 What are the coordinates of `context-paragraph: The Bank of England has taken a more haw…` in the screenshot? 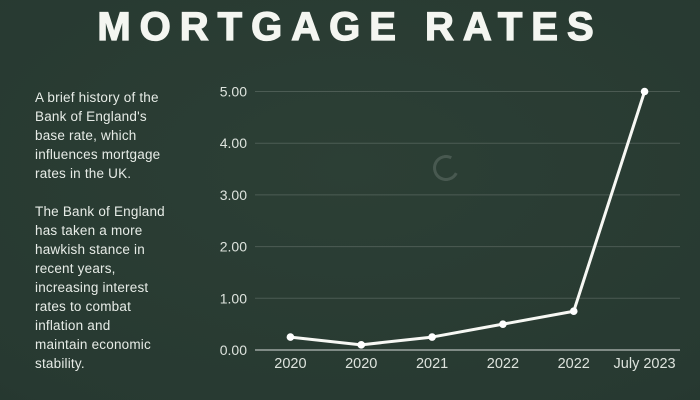 It's located at (100, 287).